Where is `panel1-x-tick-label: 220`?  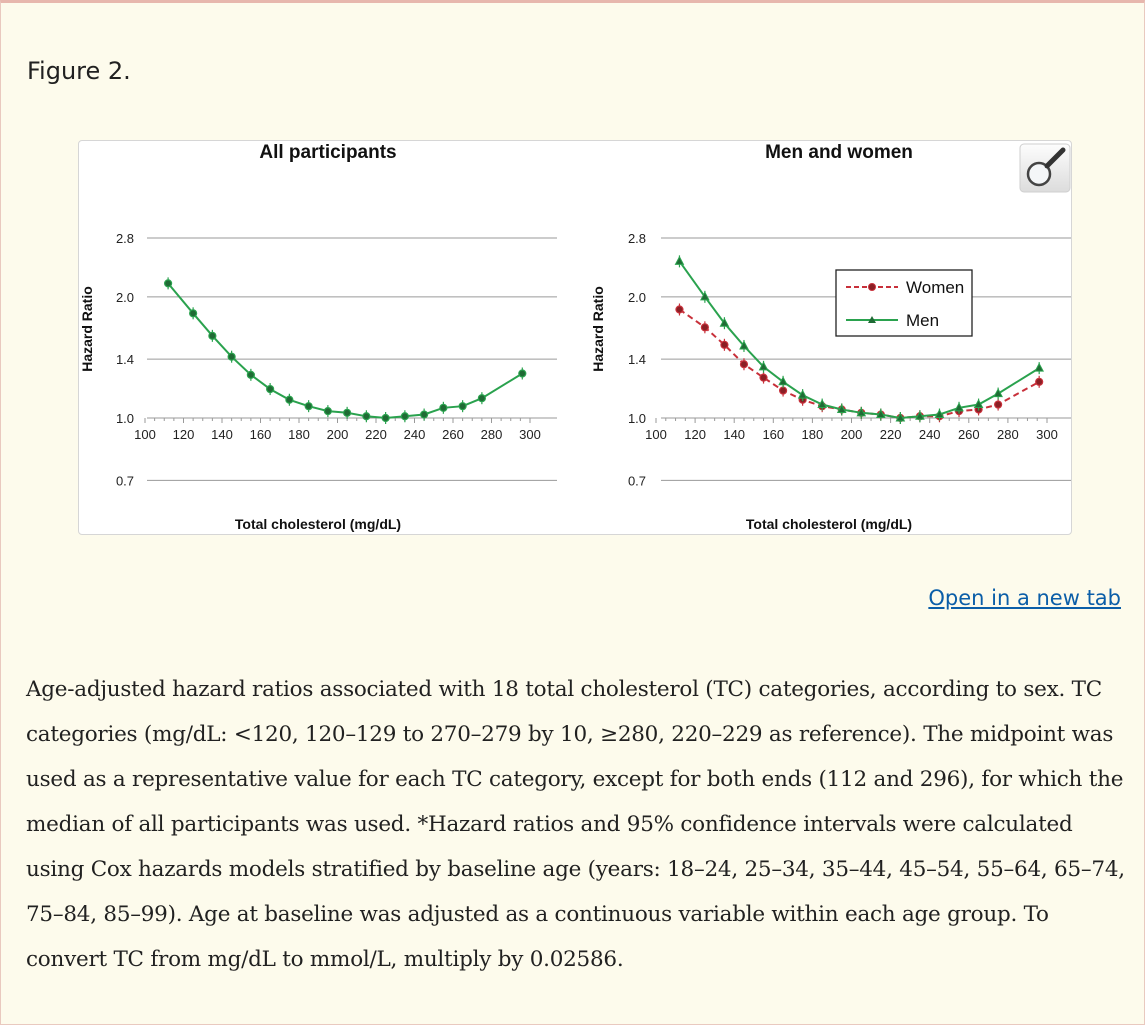 panel1-x-tick-label: 220 is located at coordinates (376, 434).